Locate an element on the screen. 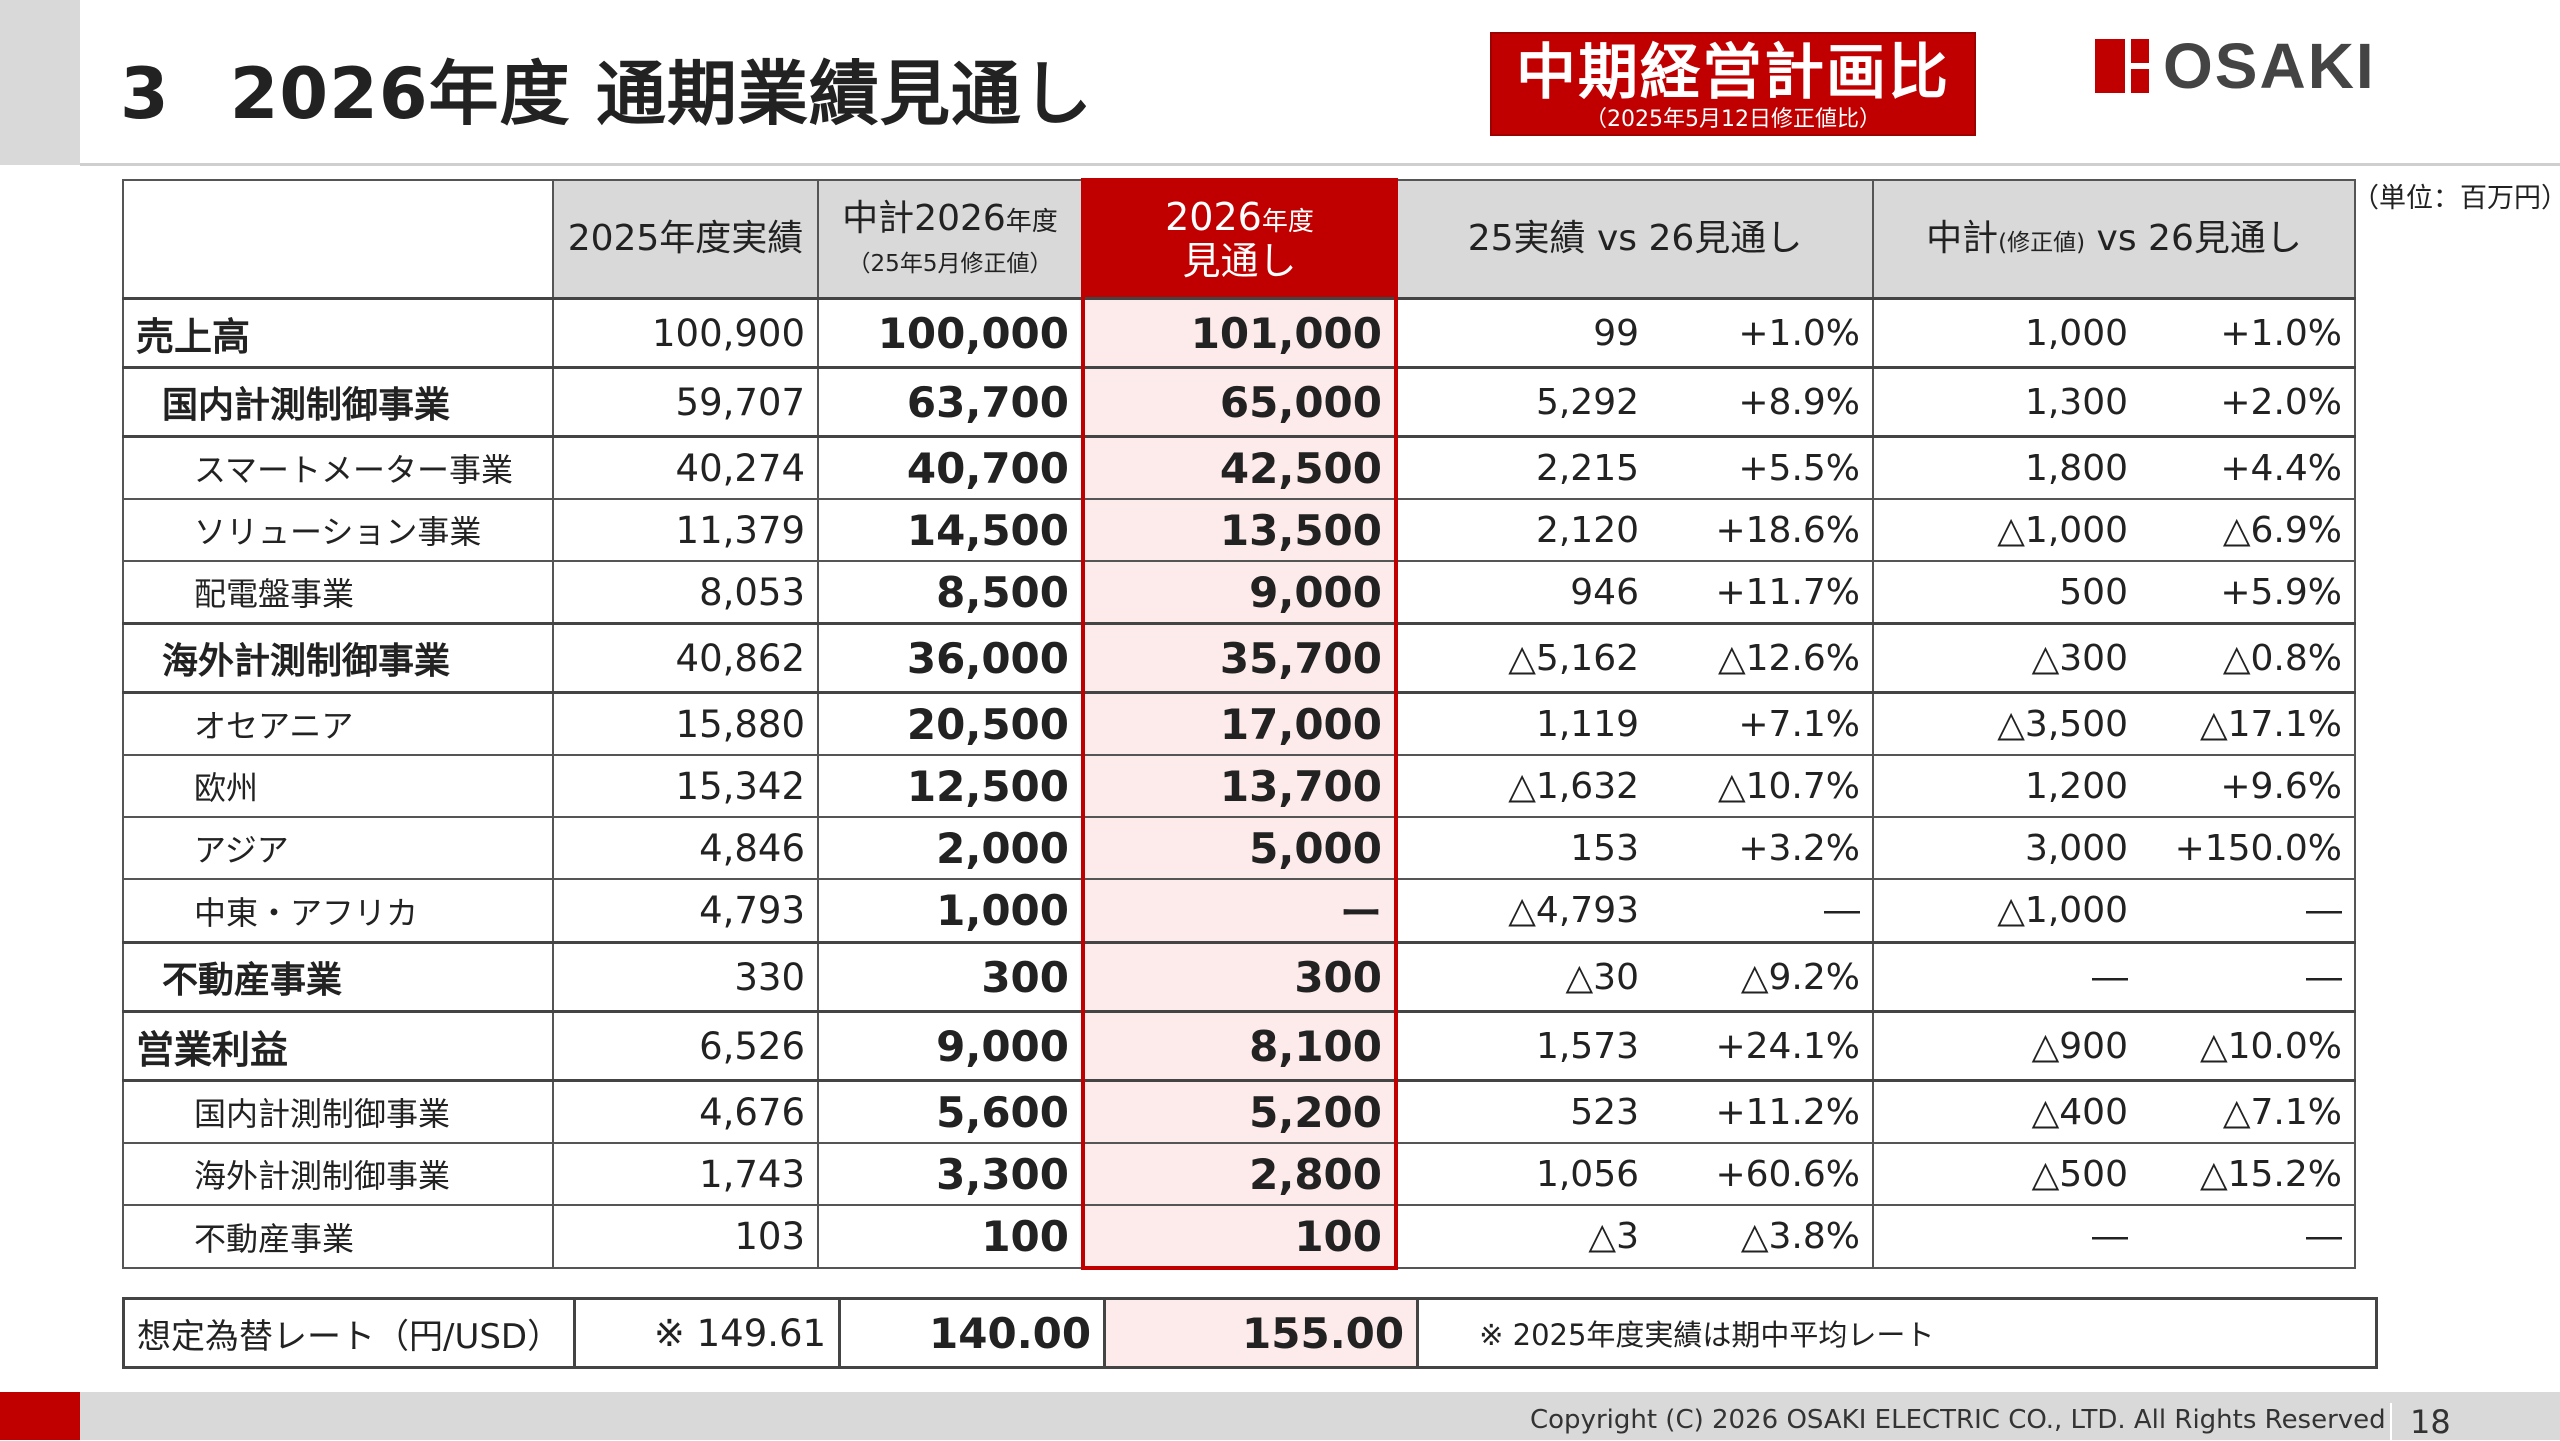 The height and width of the screenshot is (1441, 2560). table-row: 営業利益 6,526 9,000 8,100 1,573 +24.1% △900 △10.0% is located at coordinates (1239, 1046).